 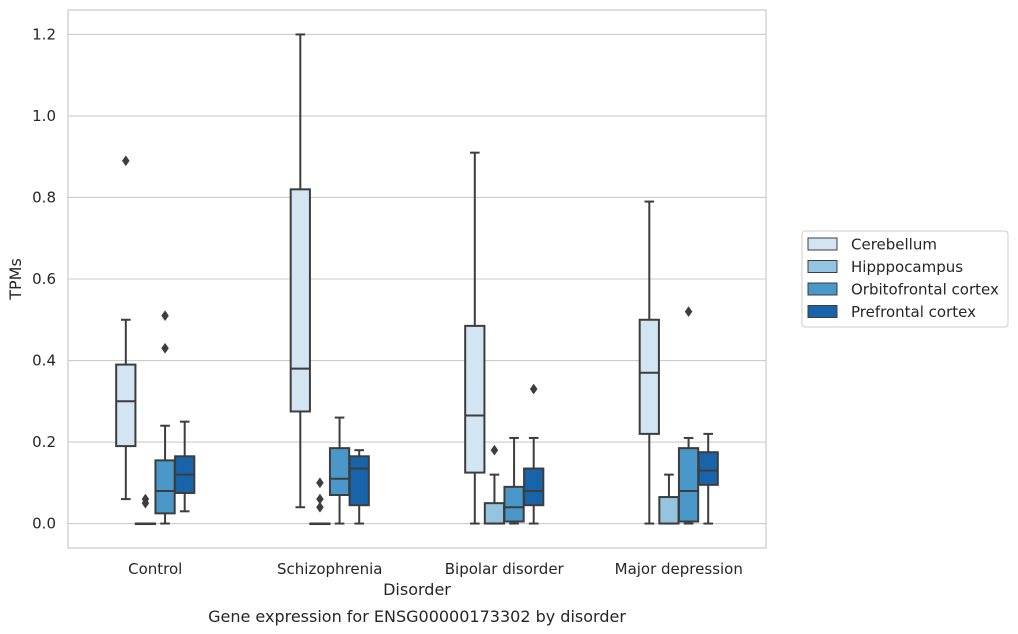 I want to click on y-tick-label: 1.0, so click(x=44, y=116).